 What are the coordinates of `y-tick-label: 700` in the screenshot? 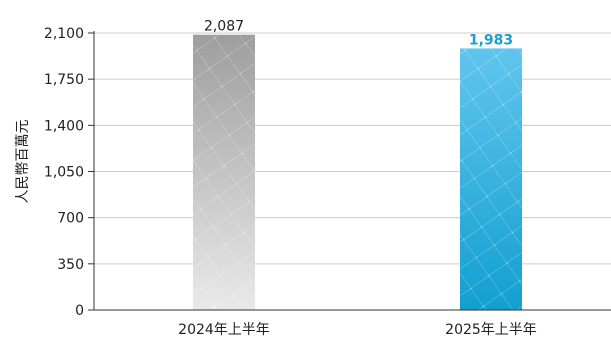 It's located at (70, 219).